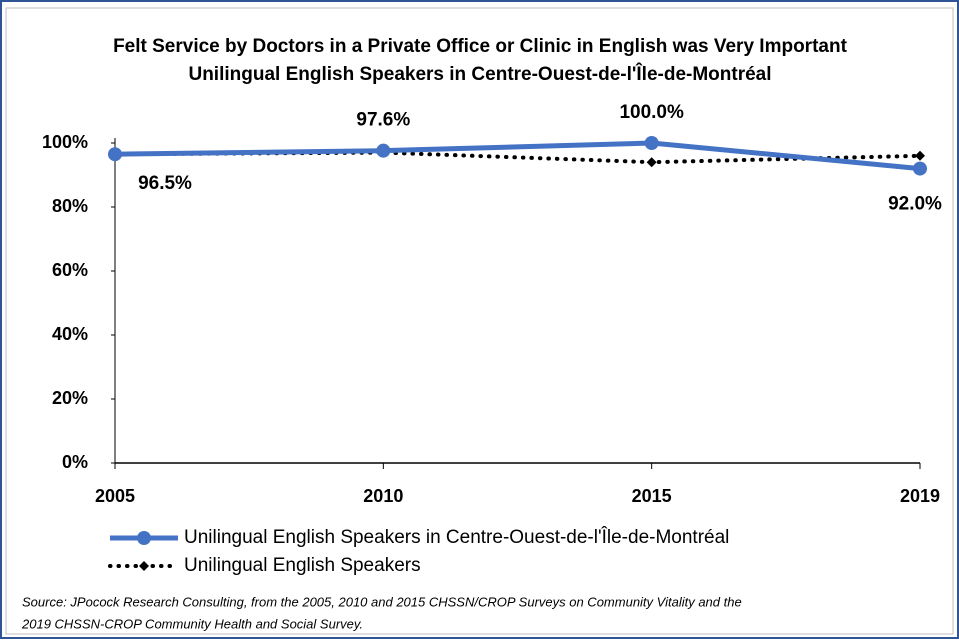  What do you see at coordinates (70, 334) in the screenshot?
I see `y-tick-label: 40%` at bounding box center [70, 334].